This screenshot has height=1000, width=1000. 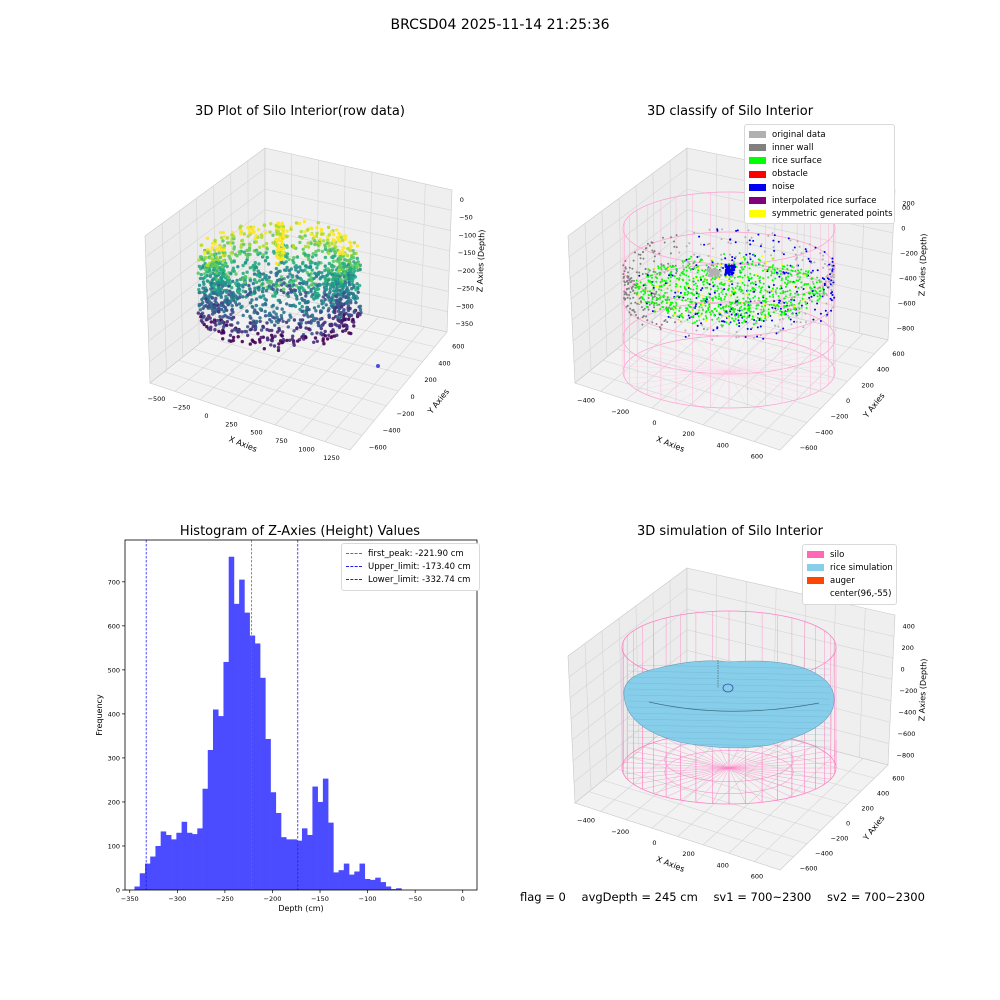 What do you see at coordinates (908, 712) in the screenshot?
I see `z-tick-label: −400` at bounding box center [908, 712].